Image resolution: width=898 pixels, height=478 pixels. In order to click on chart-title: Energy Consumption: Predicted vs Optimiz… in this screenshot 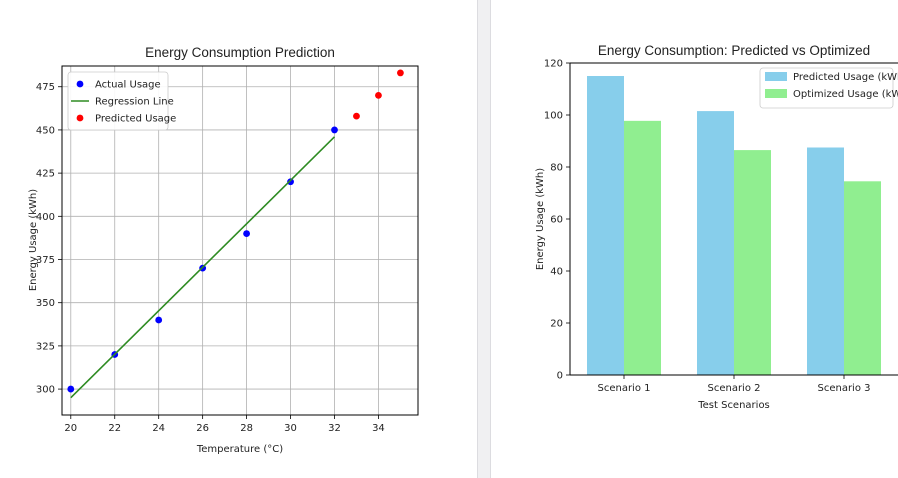, I will do `click(734, 50)`.